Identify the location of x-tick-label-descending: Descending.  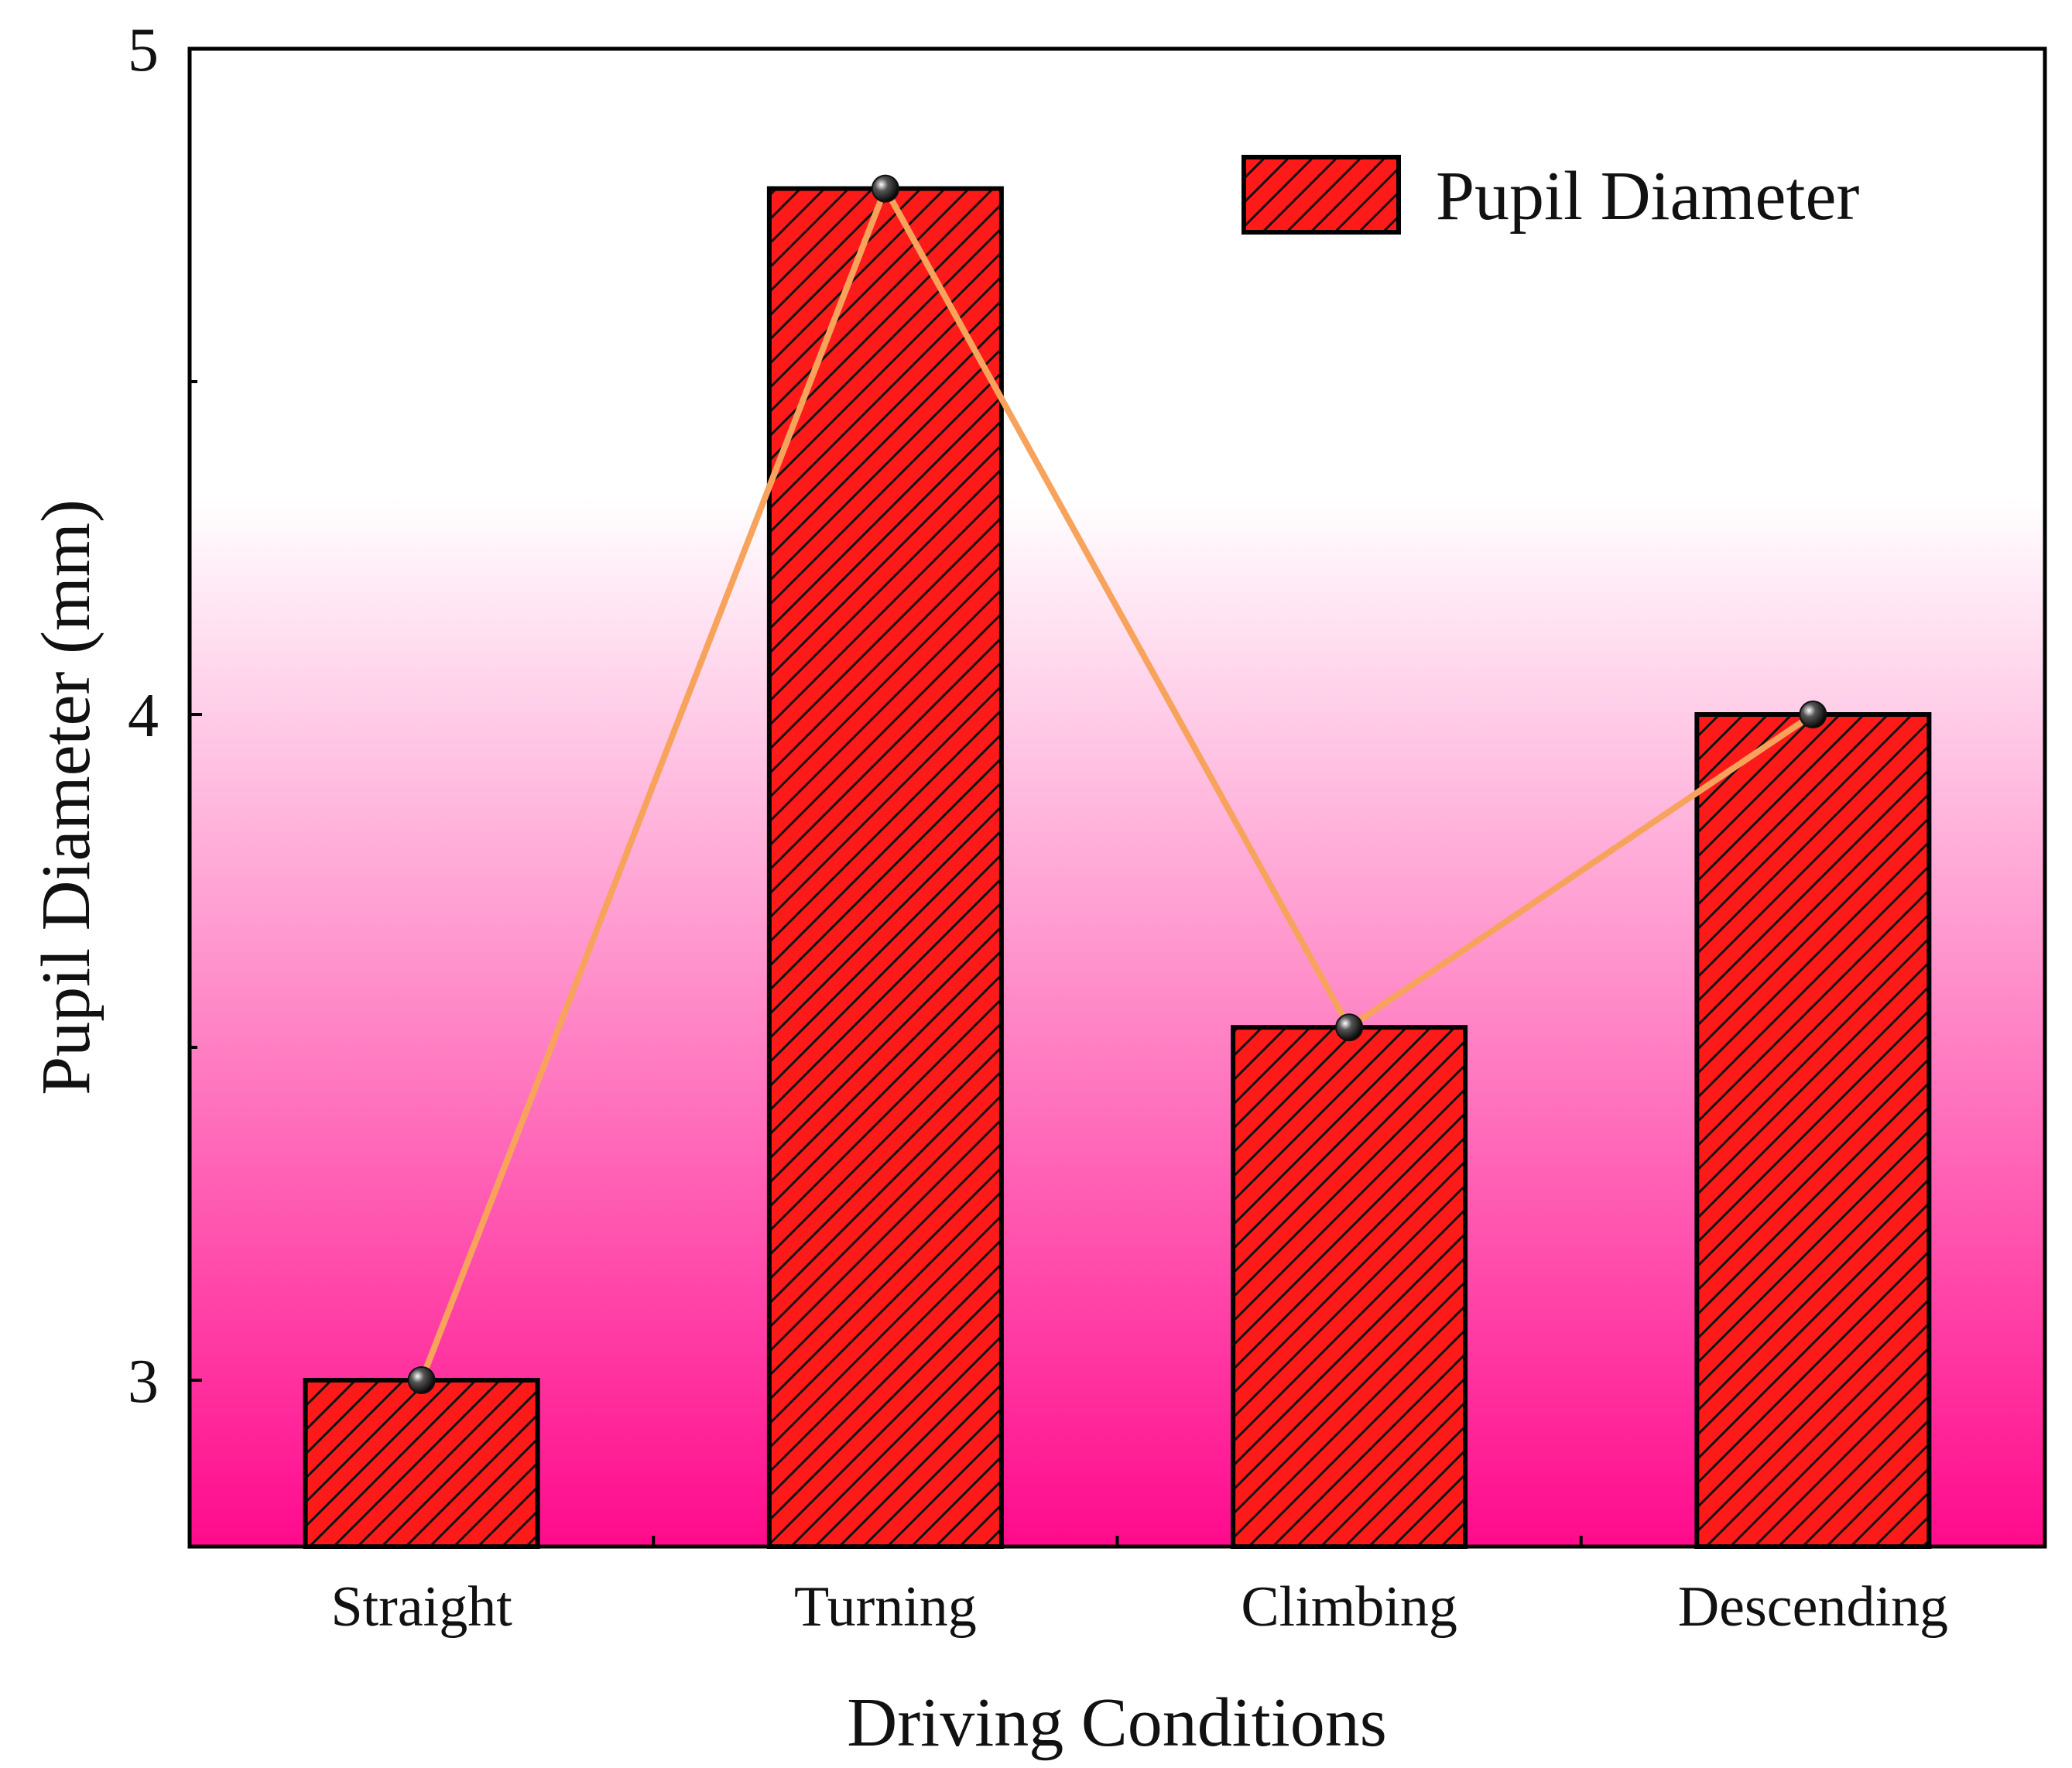
(1813, 1607).